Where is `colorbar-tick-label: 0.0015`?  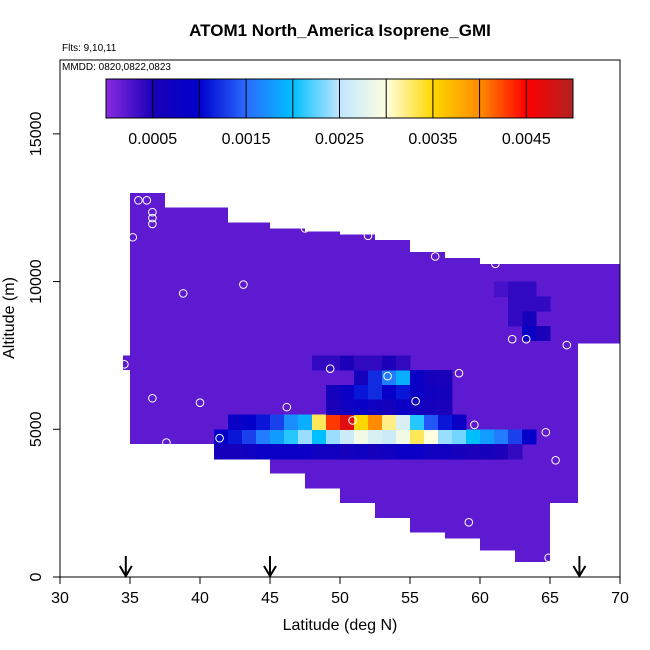
colorbar-tick-label: 0.0015 is located at coordinates (246, 139).